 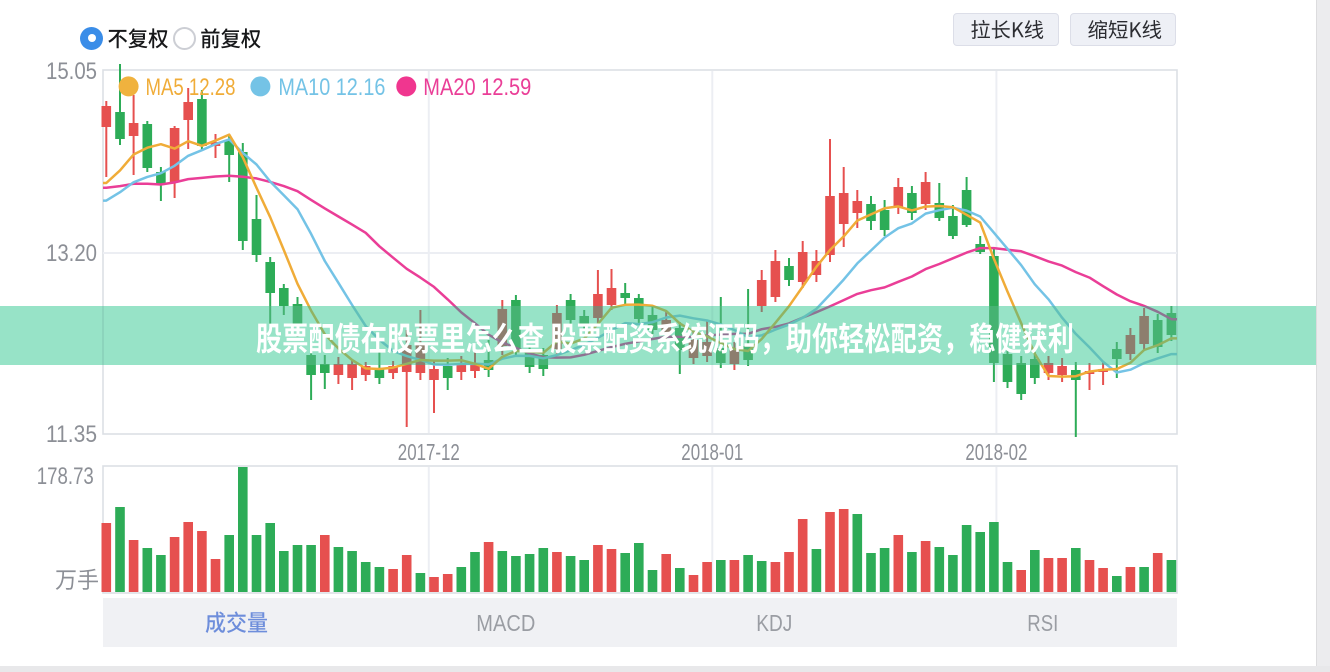 I want to click on svg-text: 13.20, so click(x=71, y=253).